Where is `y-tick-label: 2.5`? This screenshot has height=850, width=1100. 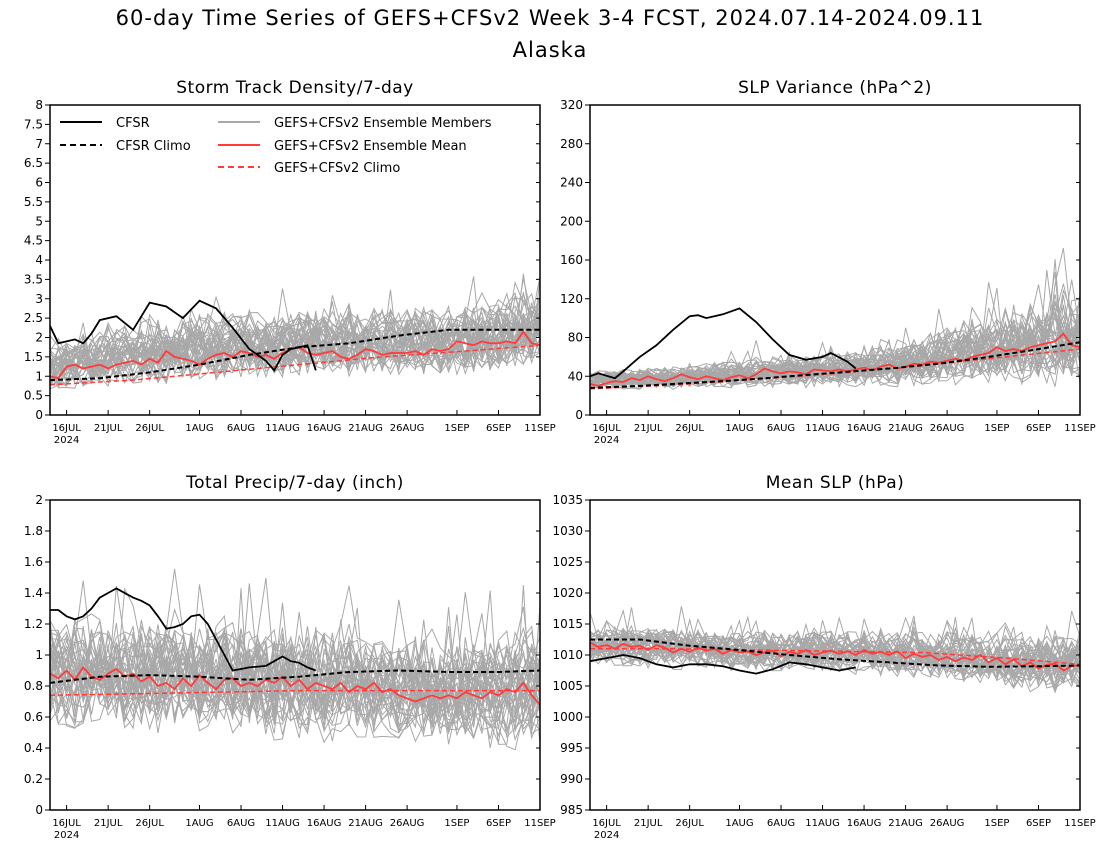
y-tick-label: 2.5 is located at coordinates (33, 318).